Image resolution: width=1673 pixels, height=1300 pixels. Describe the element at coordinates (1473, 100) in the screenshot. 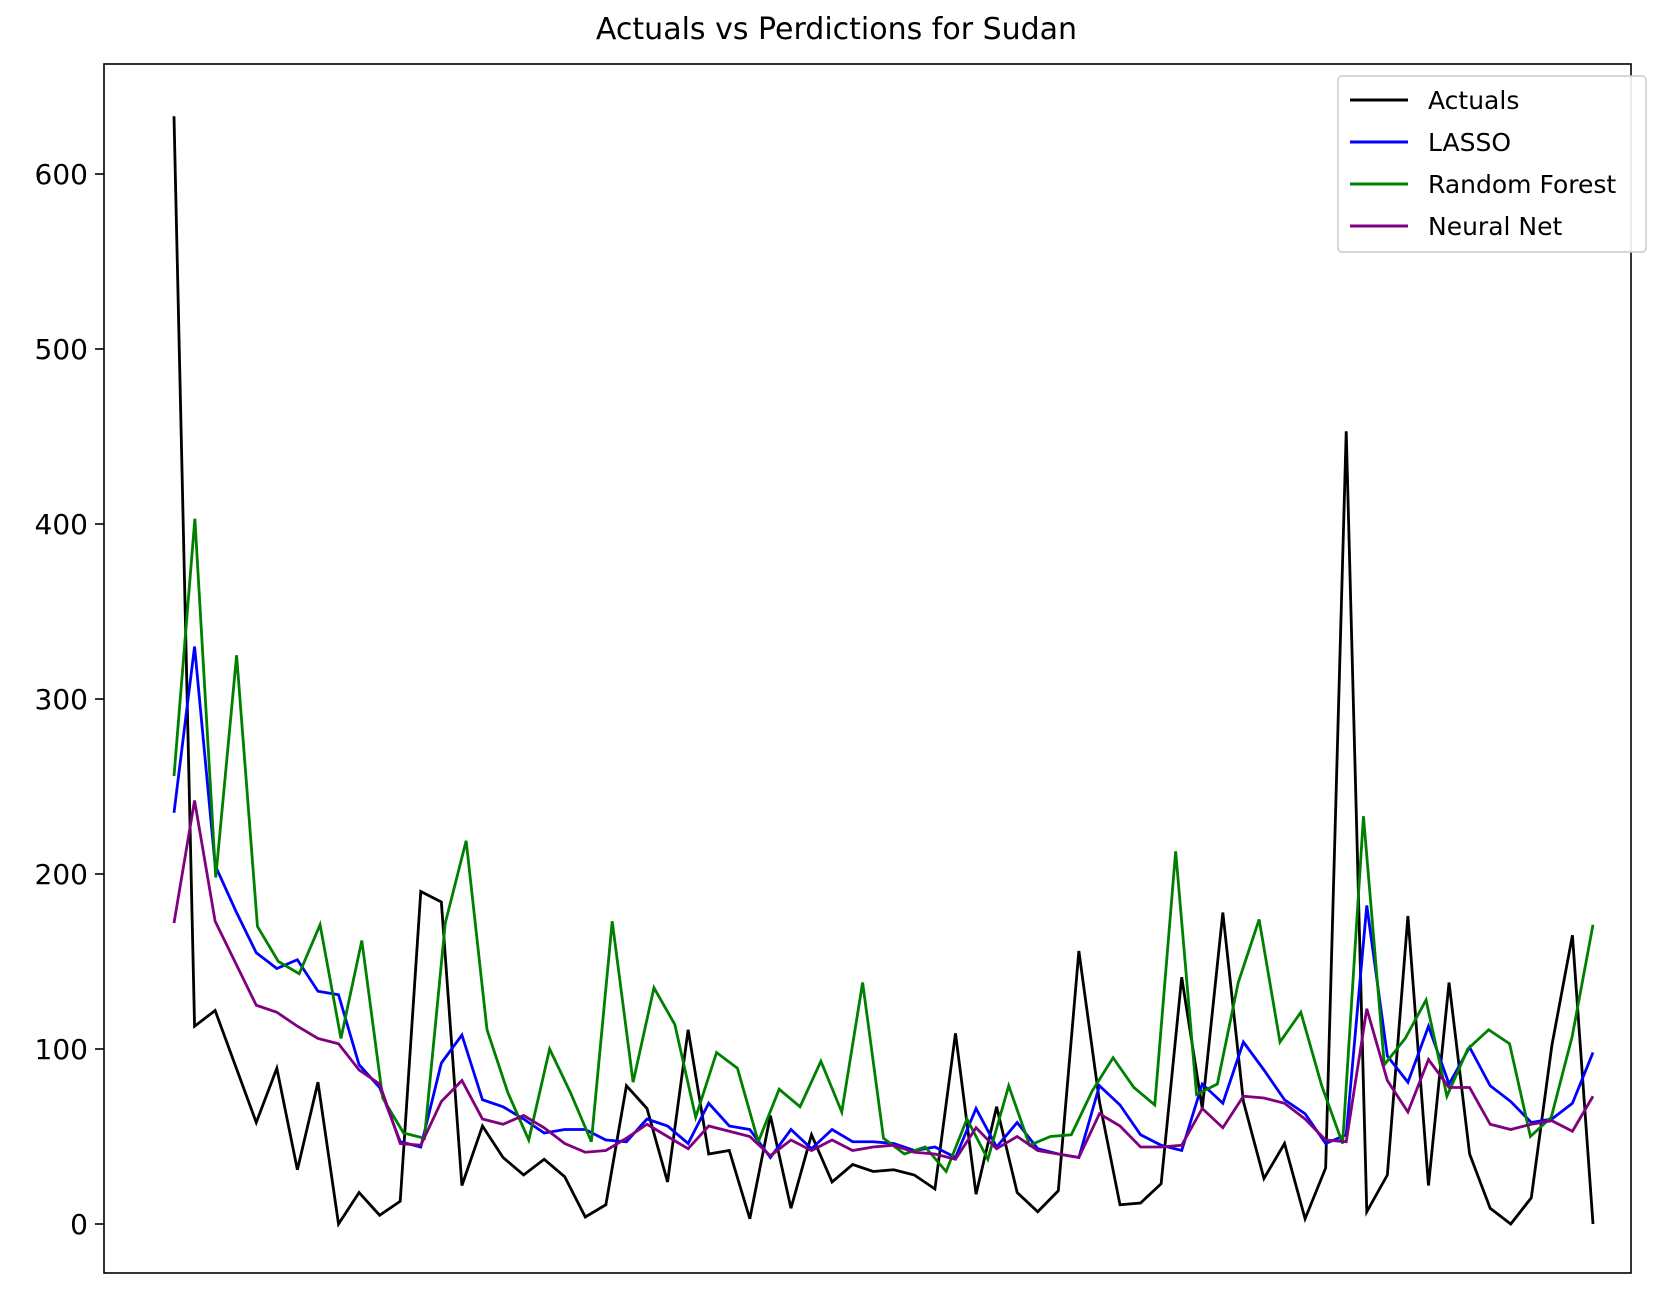

I see `legend-label: Actuals` at that location.